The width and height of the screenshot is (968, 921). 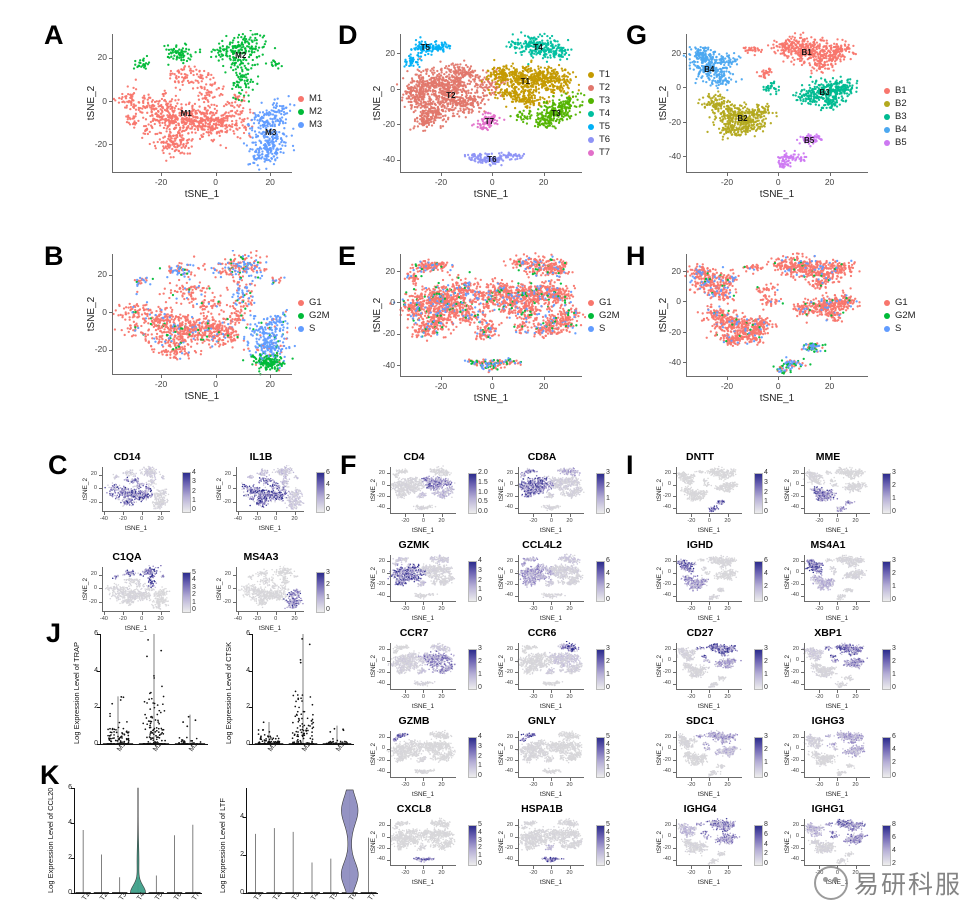 What do you see at coordinates (765, 327) in the screenshot?
I see `panel-H-scatter: 20 0 -20 -40 -20 0 20 tSNE_1 tSNE_2` at bounding box center [765, 327].